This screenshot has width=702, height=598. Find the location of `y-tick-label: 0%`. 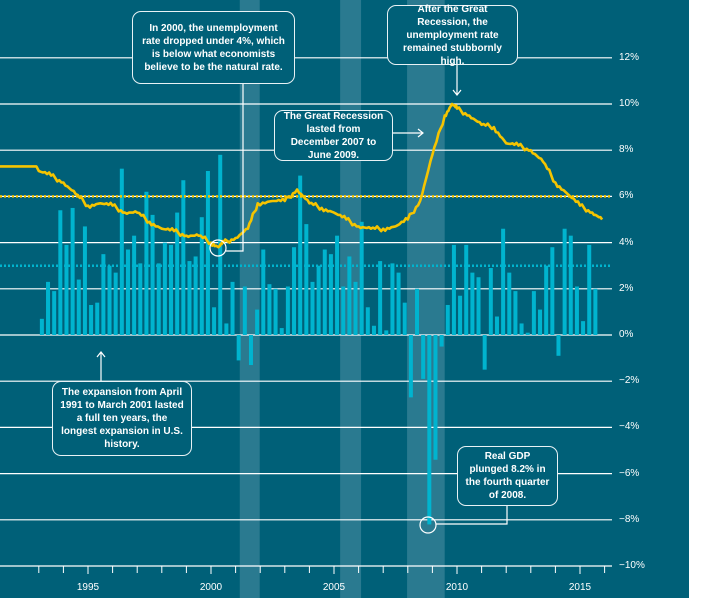

y-tick-label: 0% is located at coordinates (626, 334).